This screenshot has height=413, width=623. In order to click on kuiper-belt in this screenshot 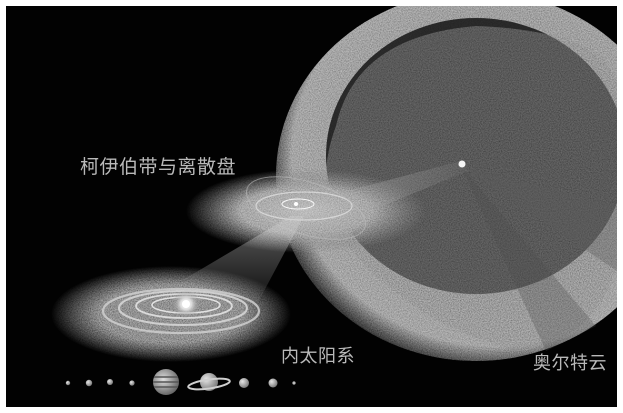, I will do `click(306, 211)`.